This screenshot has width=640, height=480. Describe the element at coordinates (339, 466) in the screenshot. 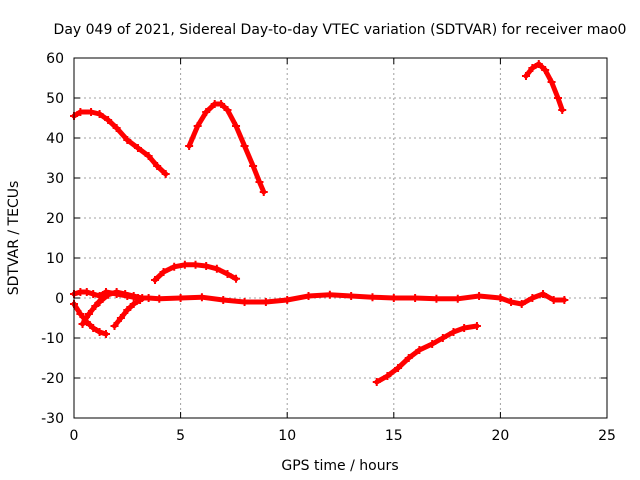

I see `x-axis-label: GPS time / hours` at that location.